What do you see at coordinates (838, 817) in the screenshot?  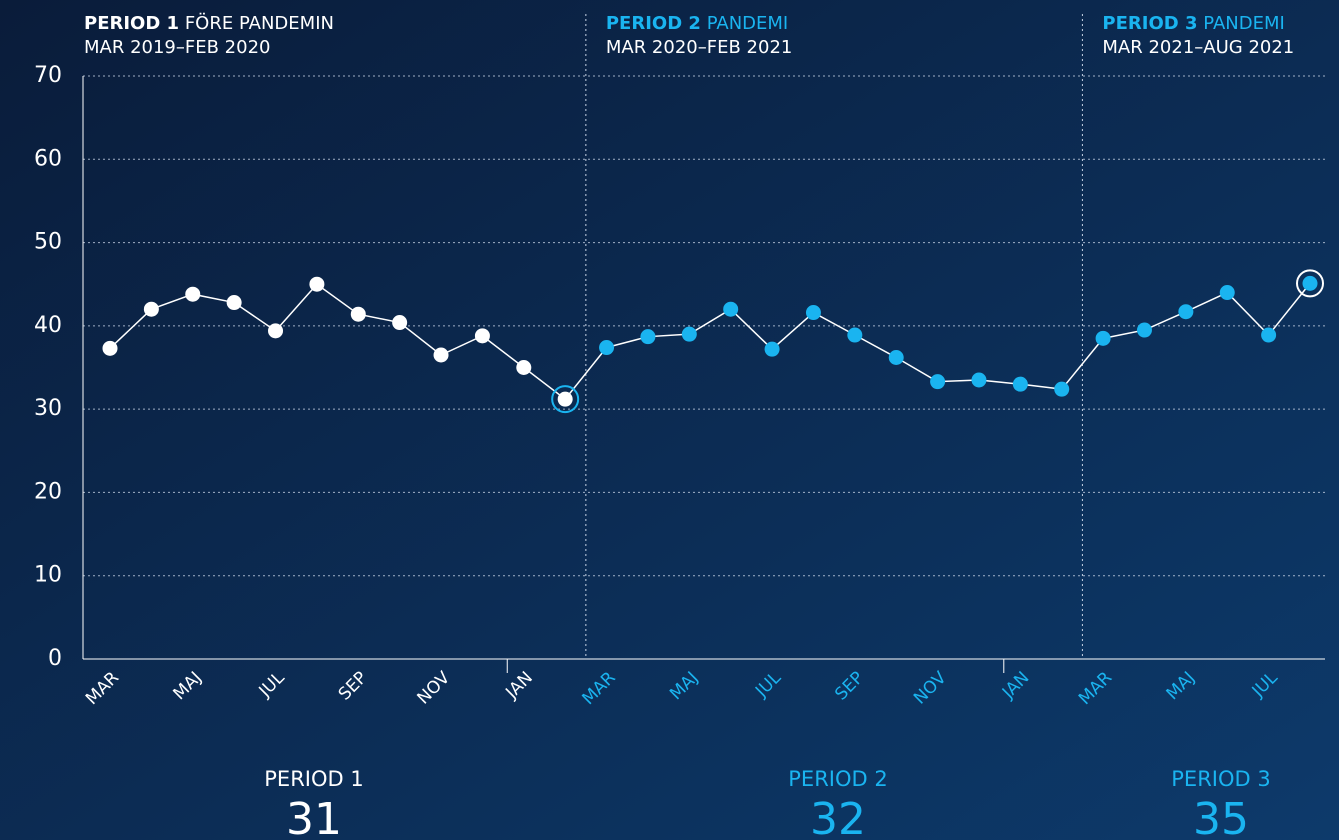 I see `summary-value: 32` at bounding box center [838, 817].